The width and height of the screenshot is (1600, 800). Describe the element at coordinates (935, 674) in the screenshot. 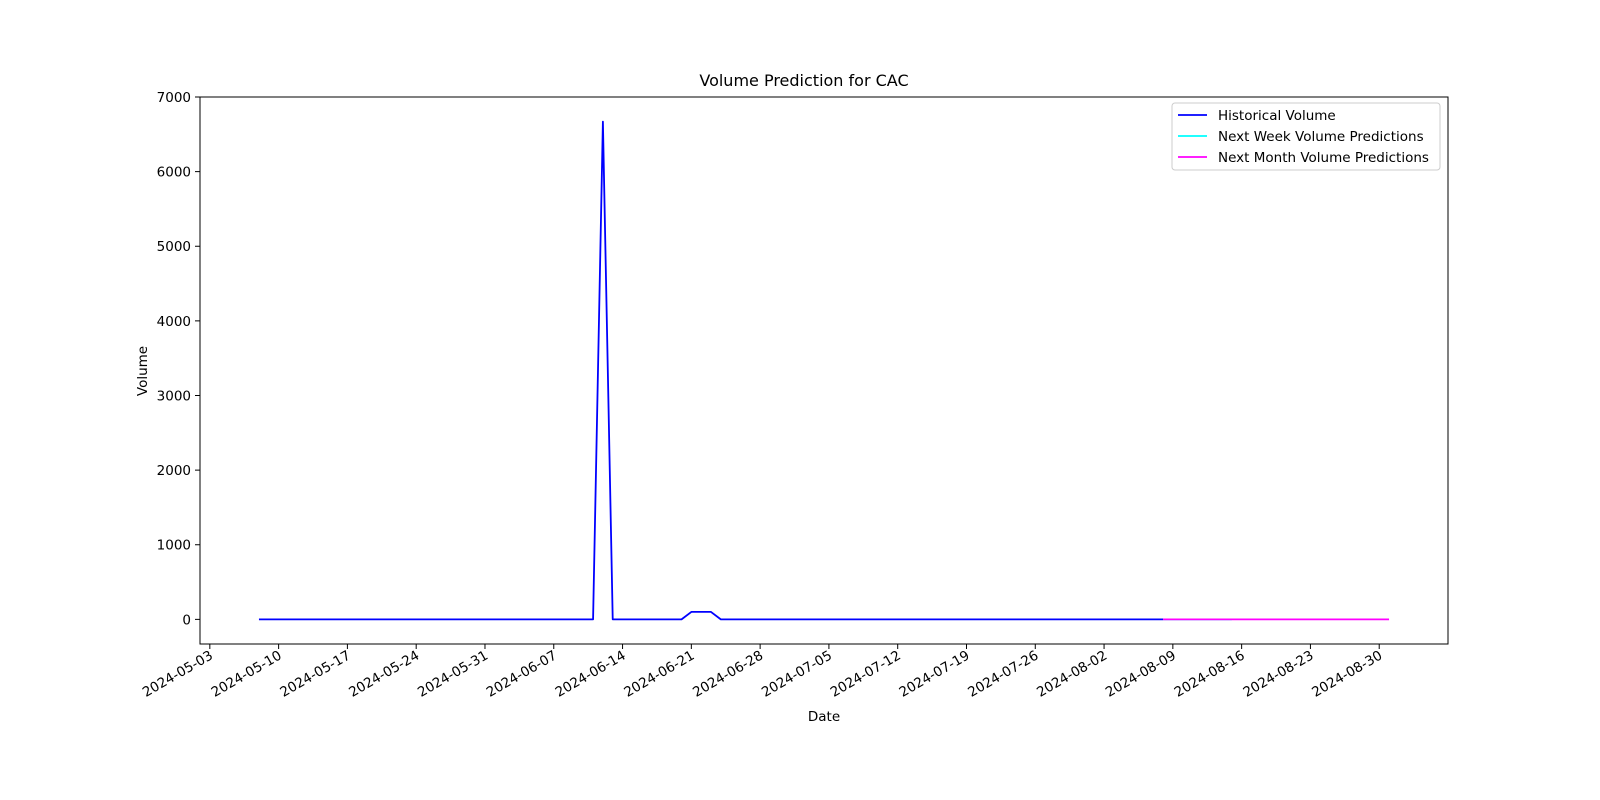

I see `x-tick-label: 2024-07-19` at that location.